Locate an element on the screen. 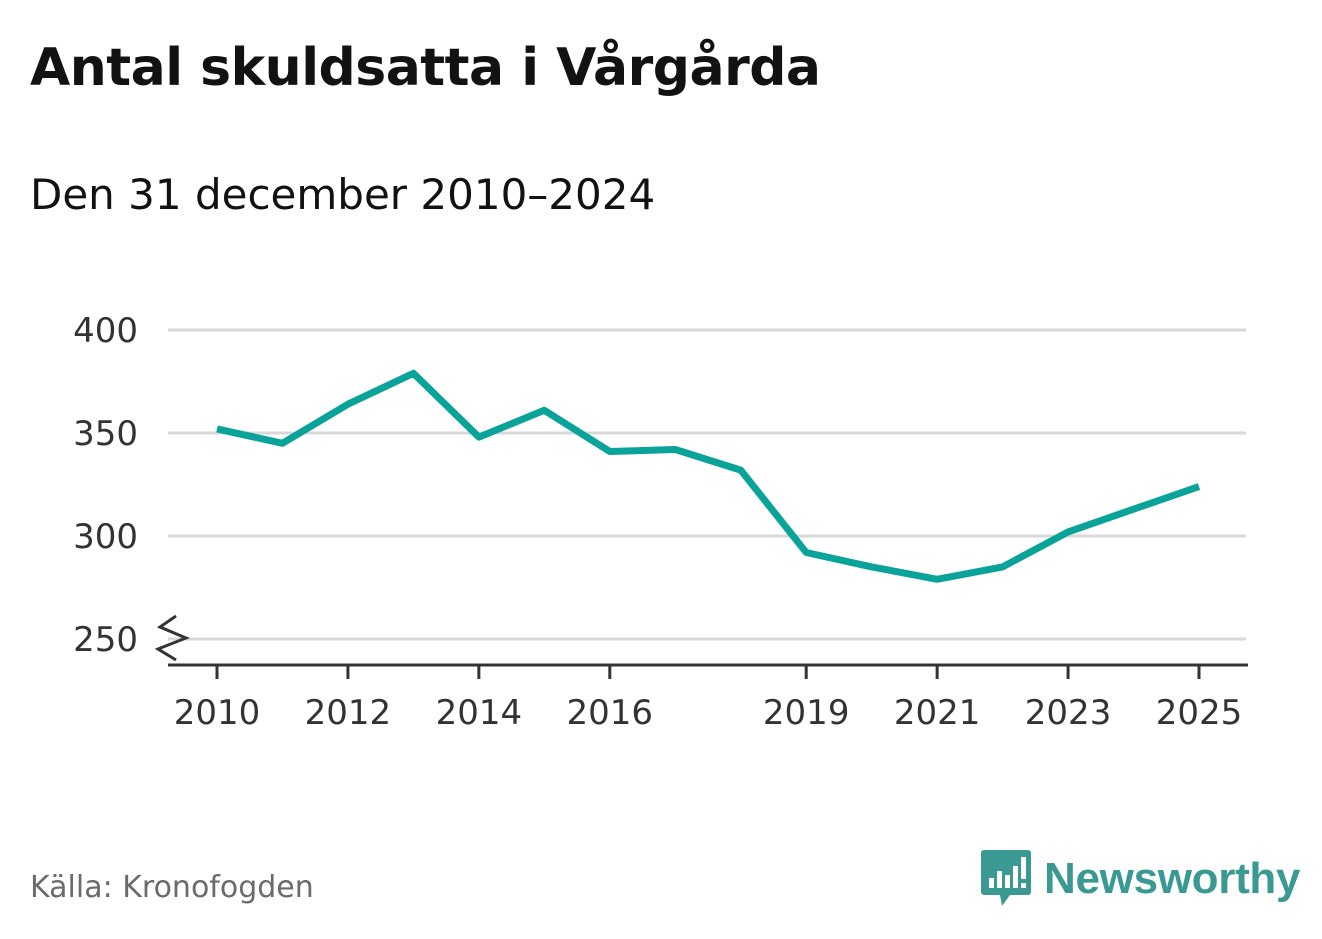 The height and width of the screenshot is (939, 1322). y-tick-label: 300 is located at coordinates (105, 537).